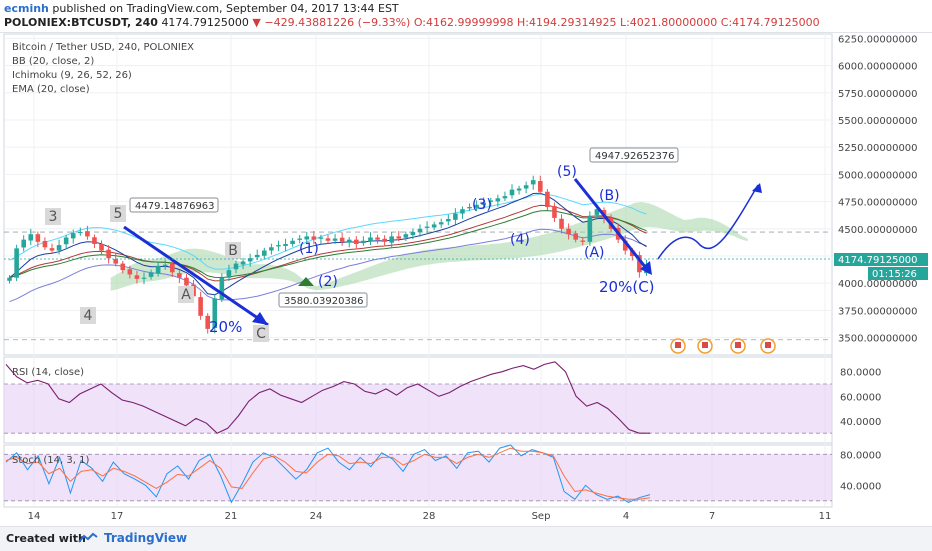 This screenshot has width=932, height=551. What do you see at coordinates (634, 155) in the screenshot?
I see `callout-4947-box` at bounding box center [634, 155].